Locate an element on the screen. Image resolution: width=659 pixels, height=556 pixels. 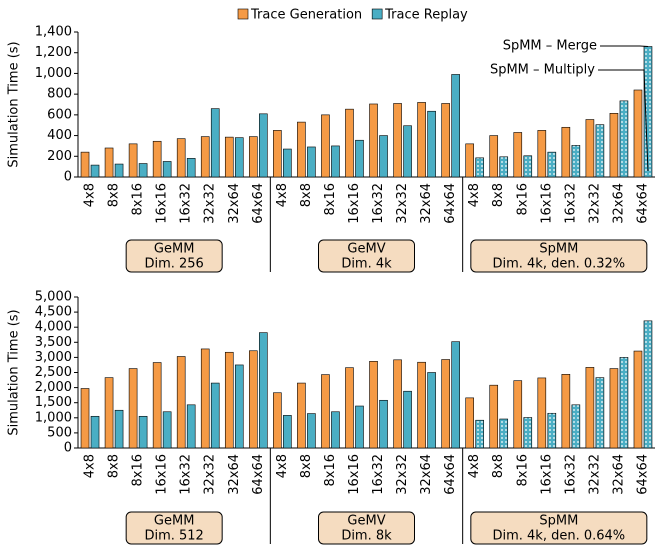
y-tick-label: 4,500 is located at coordinates (53, 312).